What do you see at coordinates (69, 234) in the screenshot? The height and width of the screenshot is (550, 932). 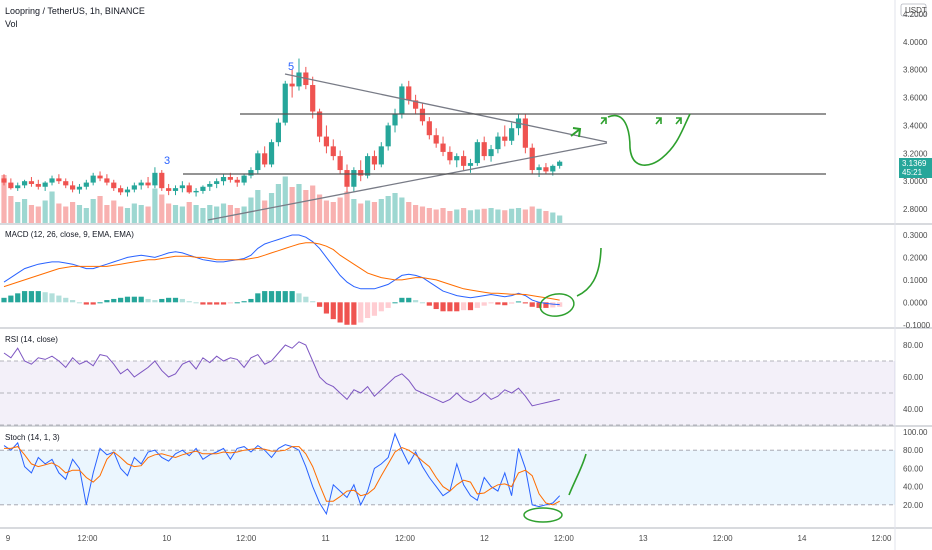 I see `macd-pane-label: MACD (12, 26, close, 9, EMA, EMA)` at bounding box center [69, 234].